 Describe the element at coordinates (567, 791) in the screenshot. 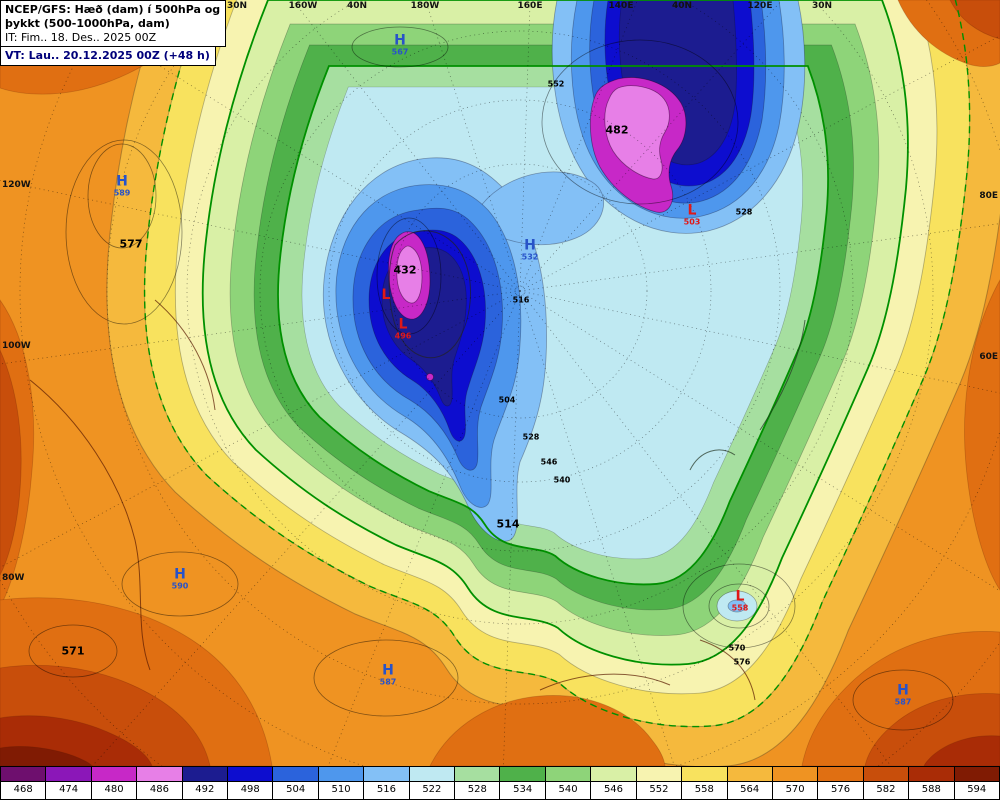

I see `colorbar-value: 540` at that location.